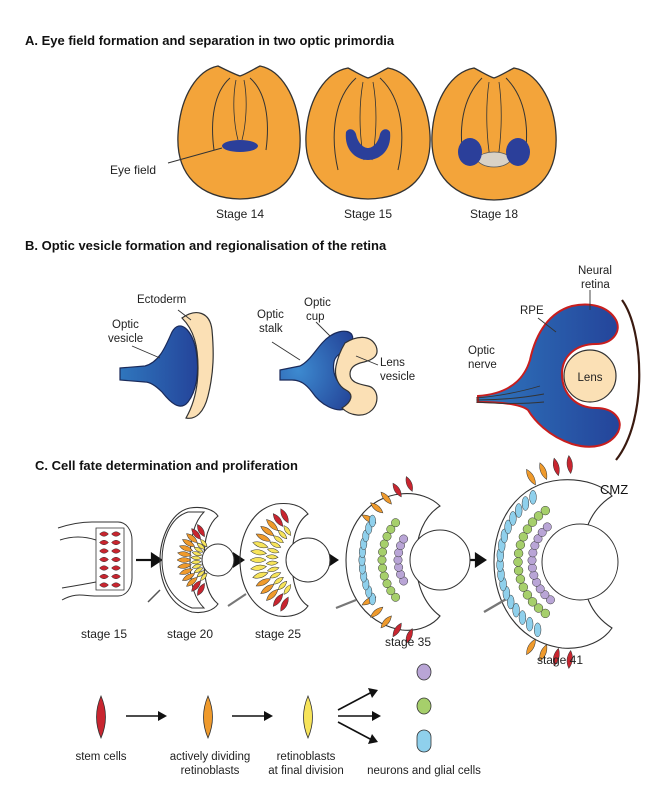  I want to click on stage-label-c-25: stage 25, so click(278, 634).